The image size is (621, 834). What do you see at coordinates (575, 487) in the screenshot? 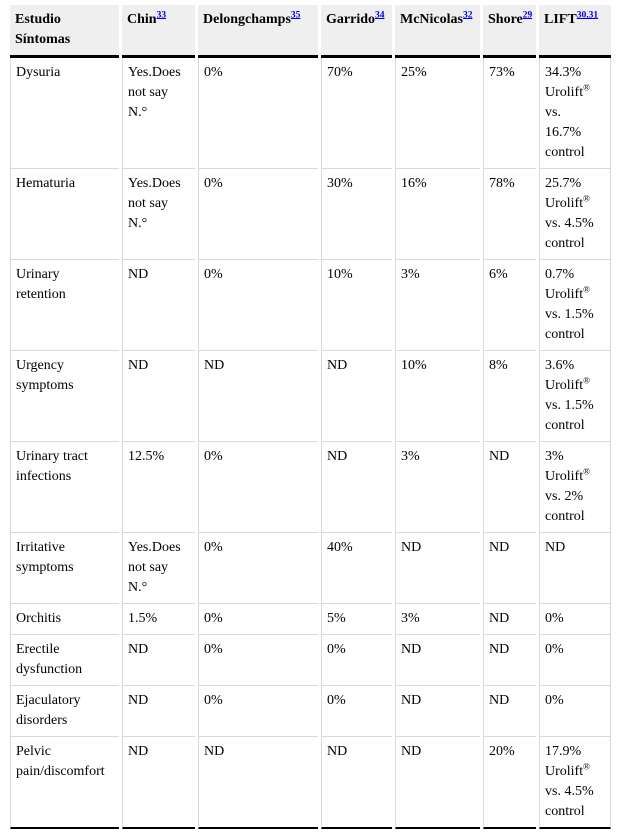
I see `value-cell: 3% Urolift® vs. 2% control` at bounding box center [575, 487].